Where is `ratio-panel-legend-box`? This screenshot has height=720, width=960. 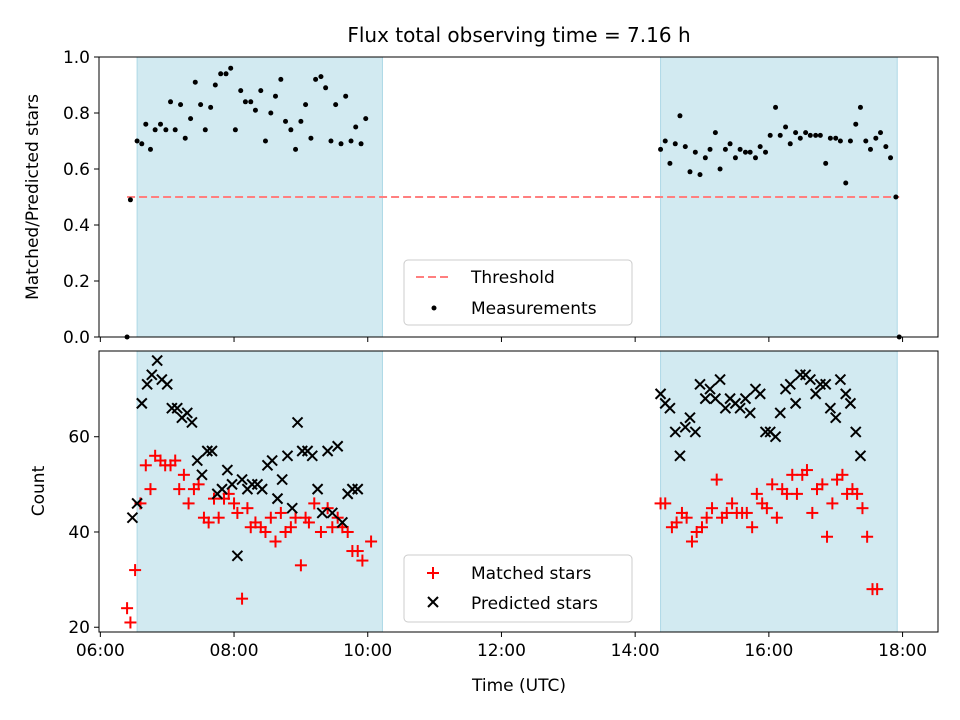 ratio-panel-legend-box is located at coordinates (518, 292).